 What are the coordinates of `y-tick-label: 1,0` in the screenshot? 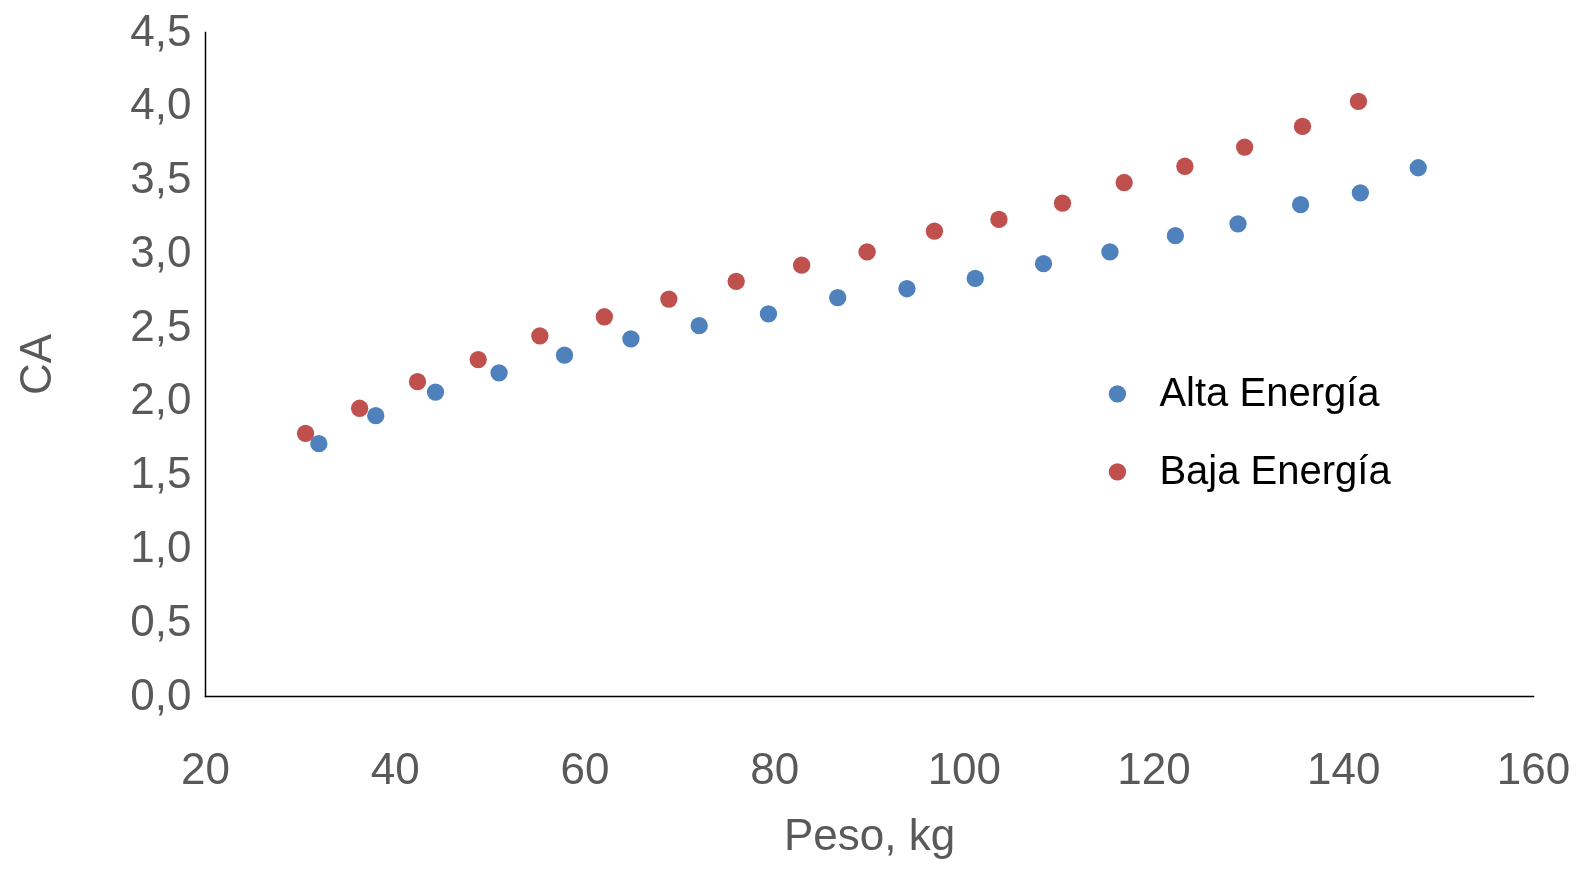 It's located at (161, 546).